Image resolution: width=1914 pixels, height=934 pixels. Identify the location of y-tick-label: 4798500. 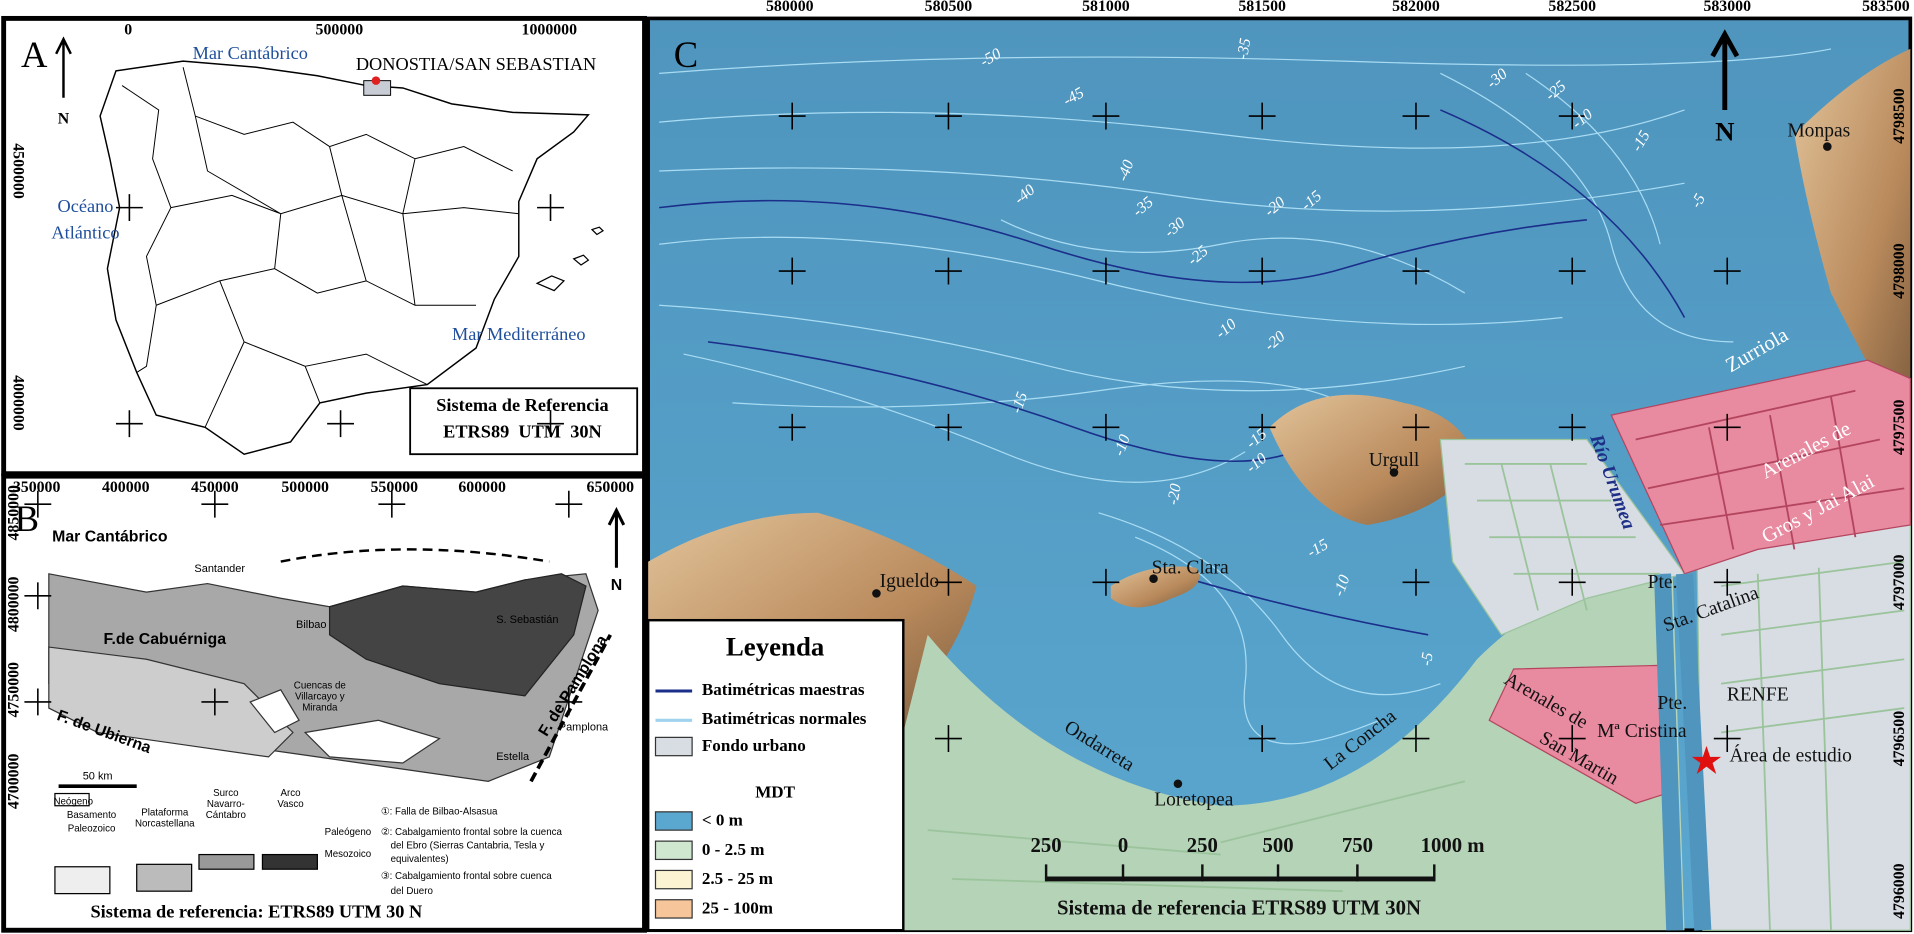
(1899, 116).